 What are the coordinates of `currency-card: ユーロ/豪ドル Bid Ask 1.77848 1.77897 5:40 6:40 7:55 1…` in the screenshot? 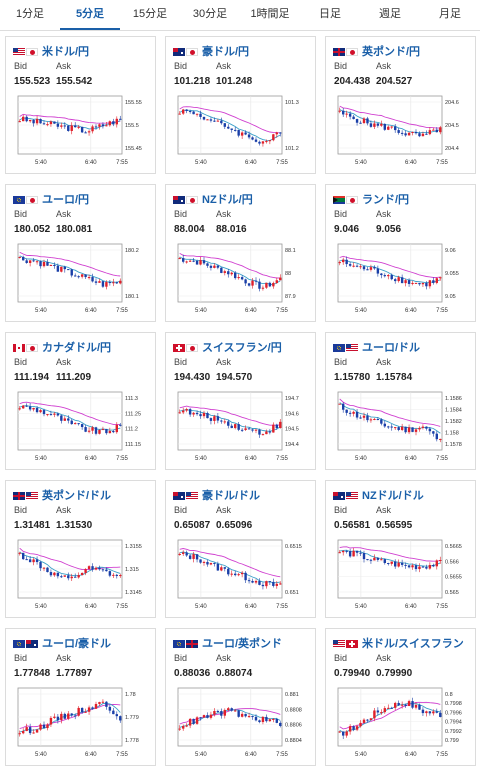 It's located at (80, 697).